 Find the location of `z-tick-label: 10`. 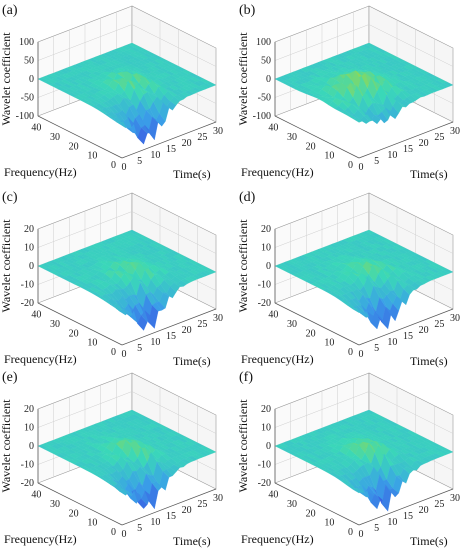

z-tick-label: 10 is located at coordinates (29, 248).